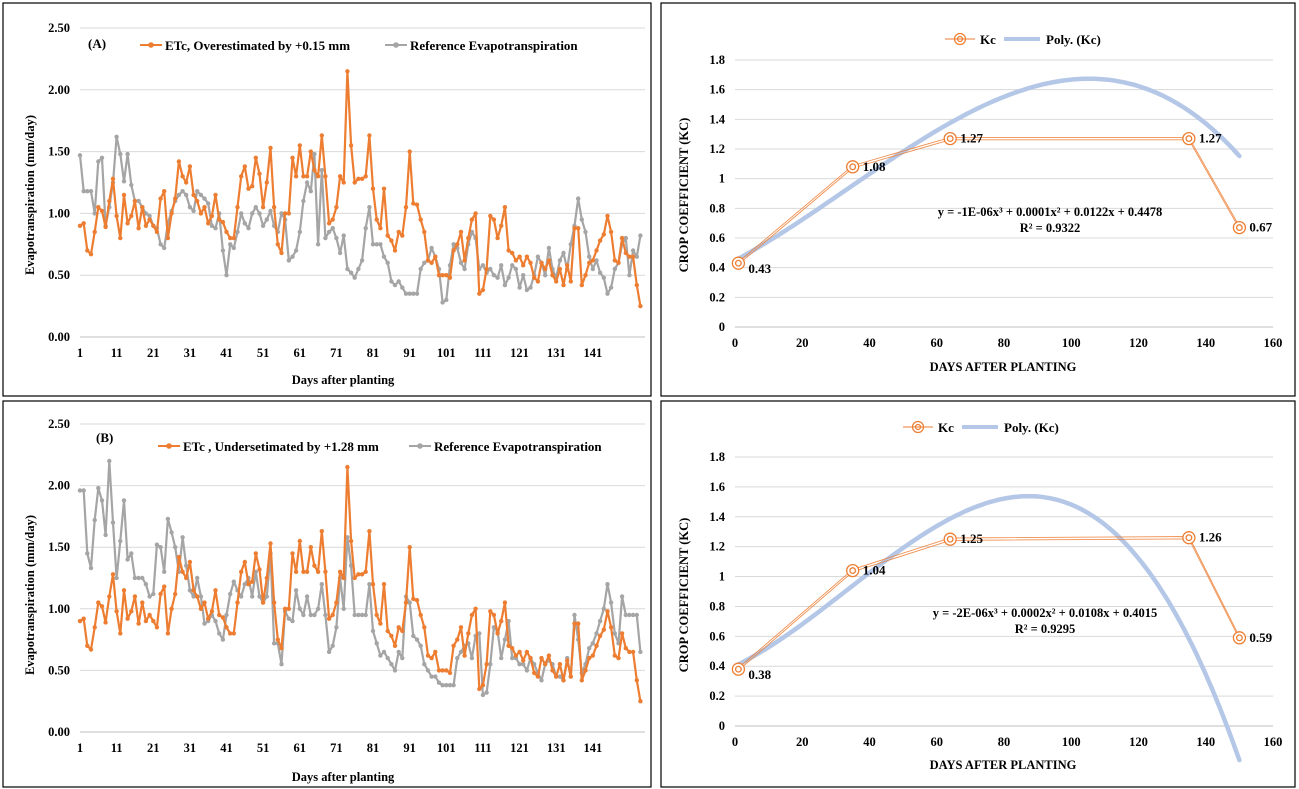 This screenshot has width=1299, height=789. I want to click on y-tick-label: 1.50, so click(59, 152).